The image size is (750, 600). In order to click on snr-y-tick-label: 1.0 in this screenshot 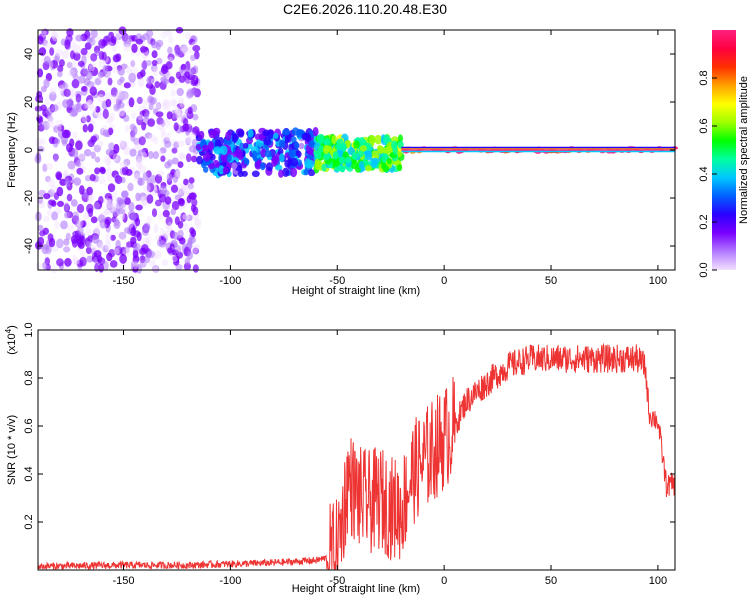, I will do `click(29, 329)`.